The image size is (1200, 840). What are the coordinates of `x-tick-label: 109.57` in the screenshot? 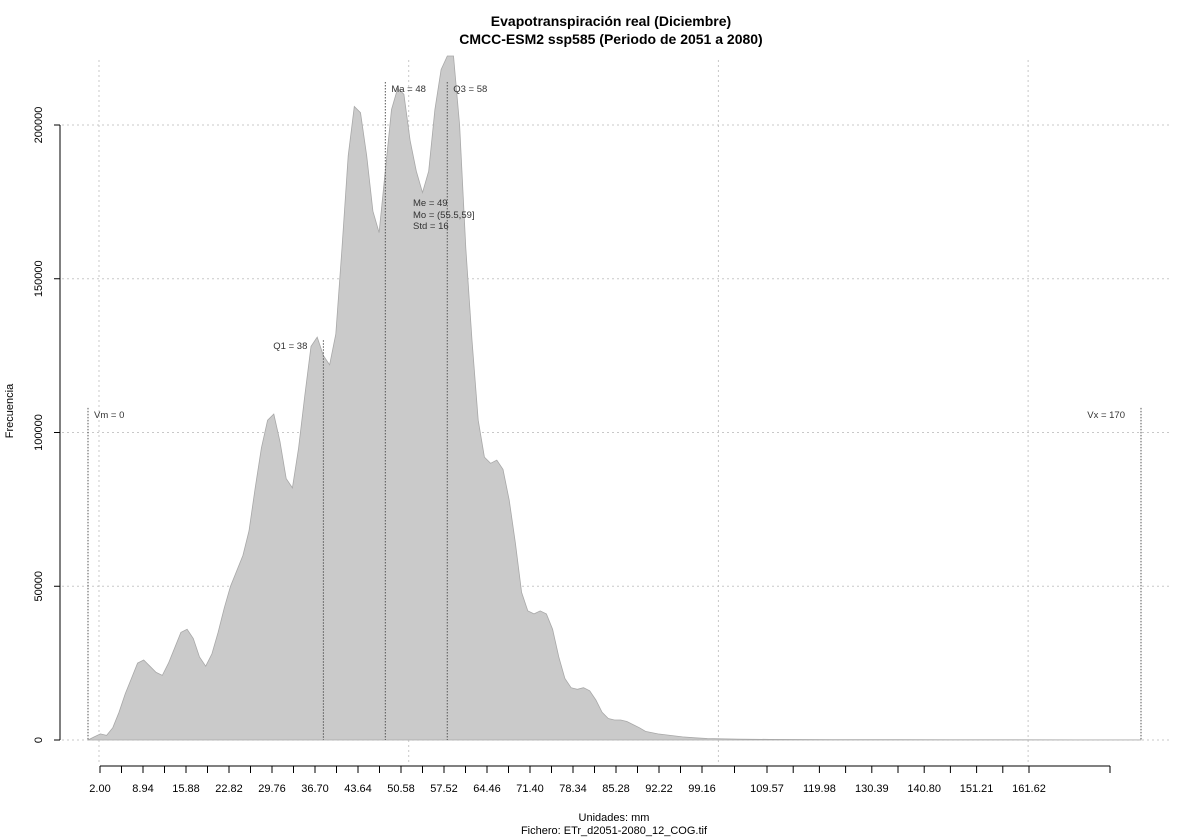 It's located at (767, 789).